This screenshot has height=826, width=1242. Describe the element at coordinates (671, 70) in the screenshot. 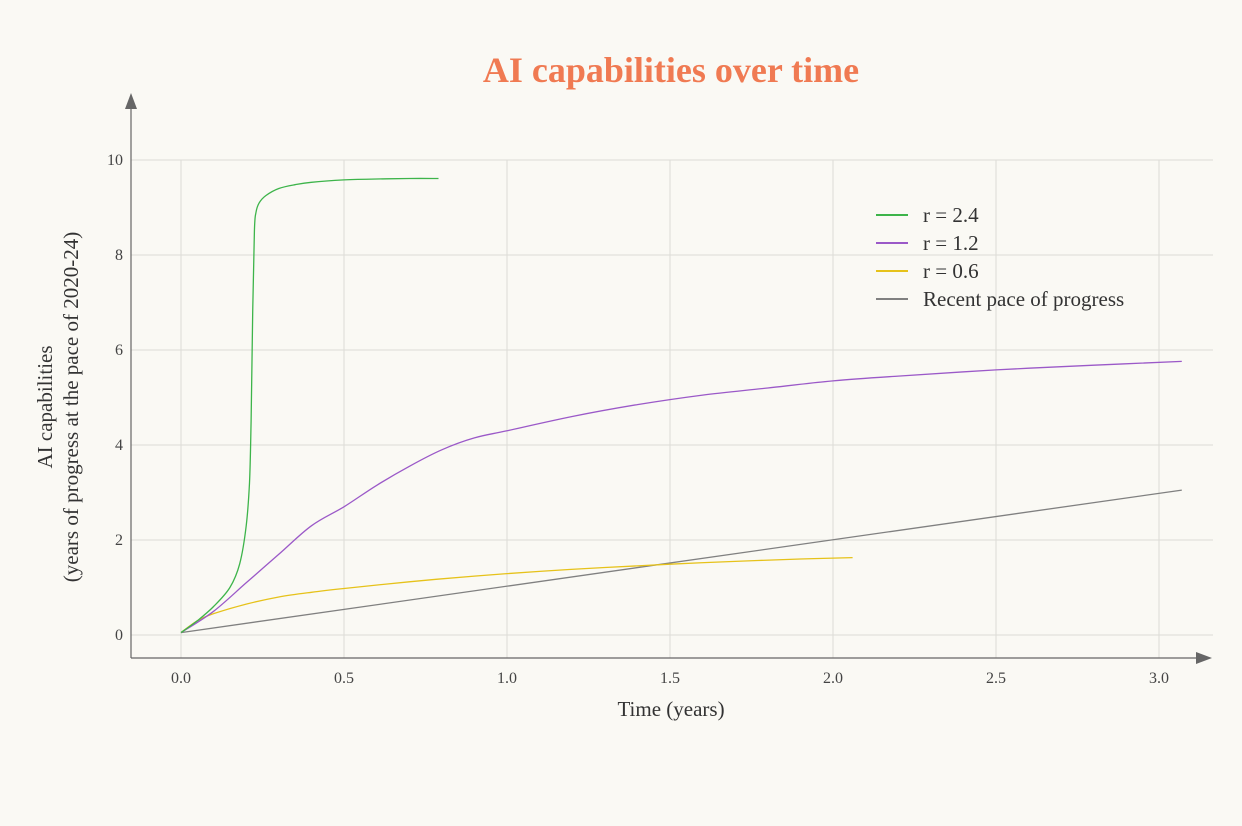

I see `chart-title: AI capabilities over time` at that location.